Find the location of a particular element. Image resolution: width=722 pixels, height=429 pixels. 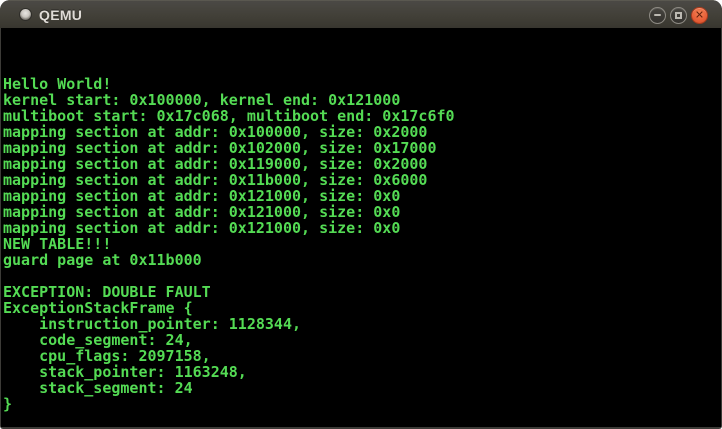

qemu-app-icon is located at coordinates (25, 14).